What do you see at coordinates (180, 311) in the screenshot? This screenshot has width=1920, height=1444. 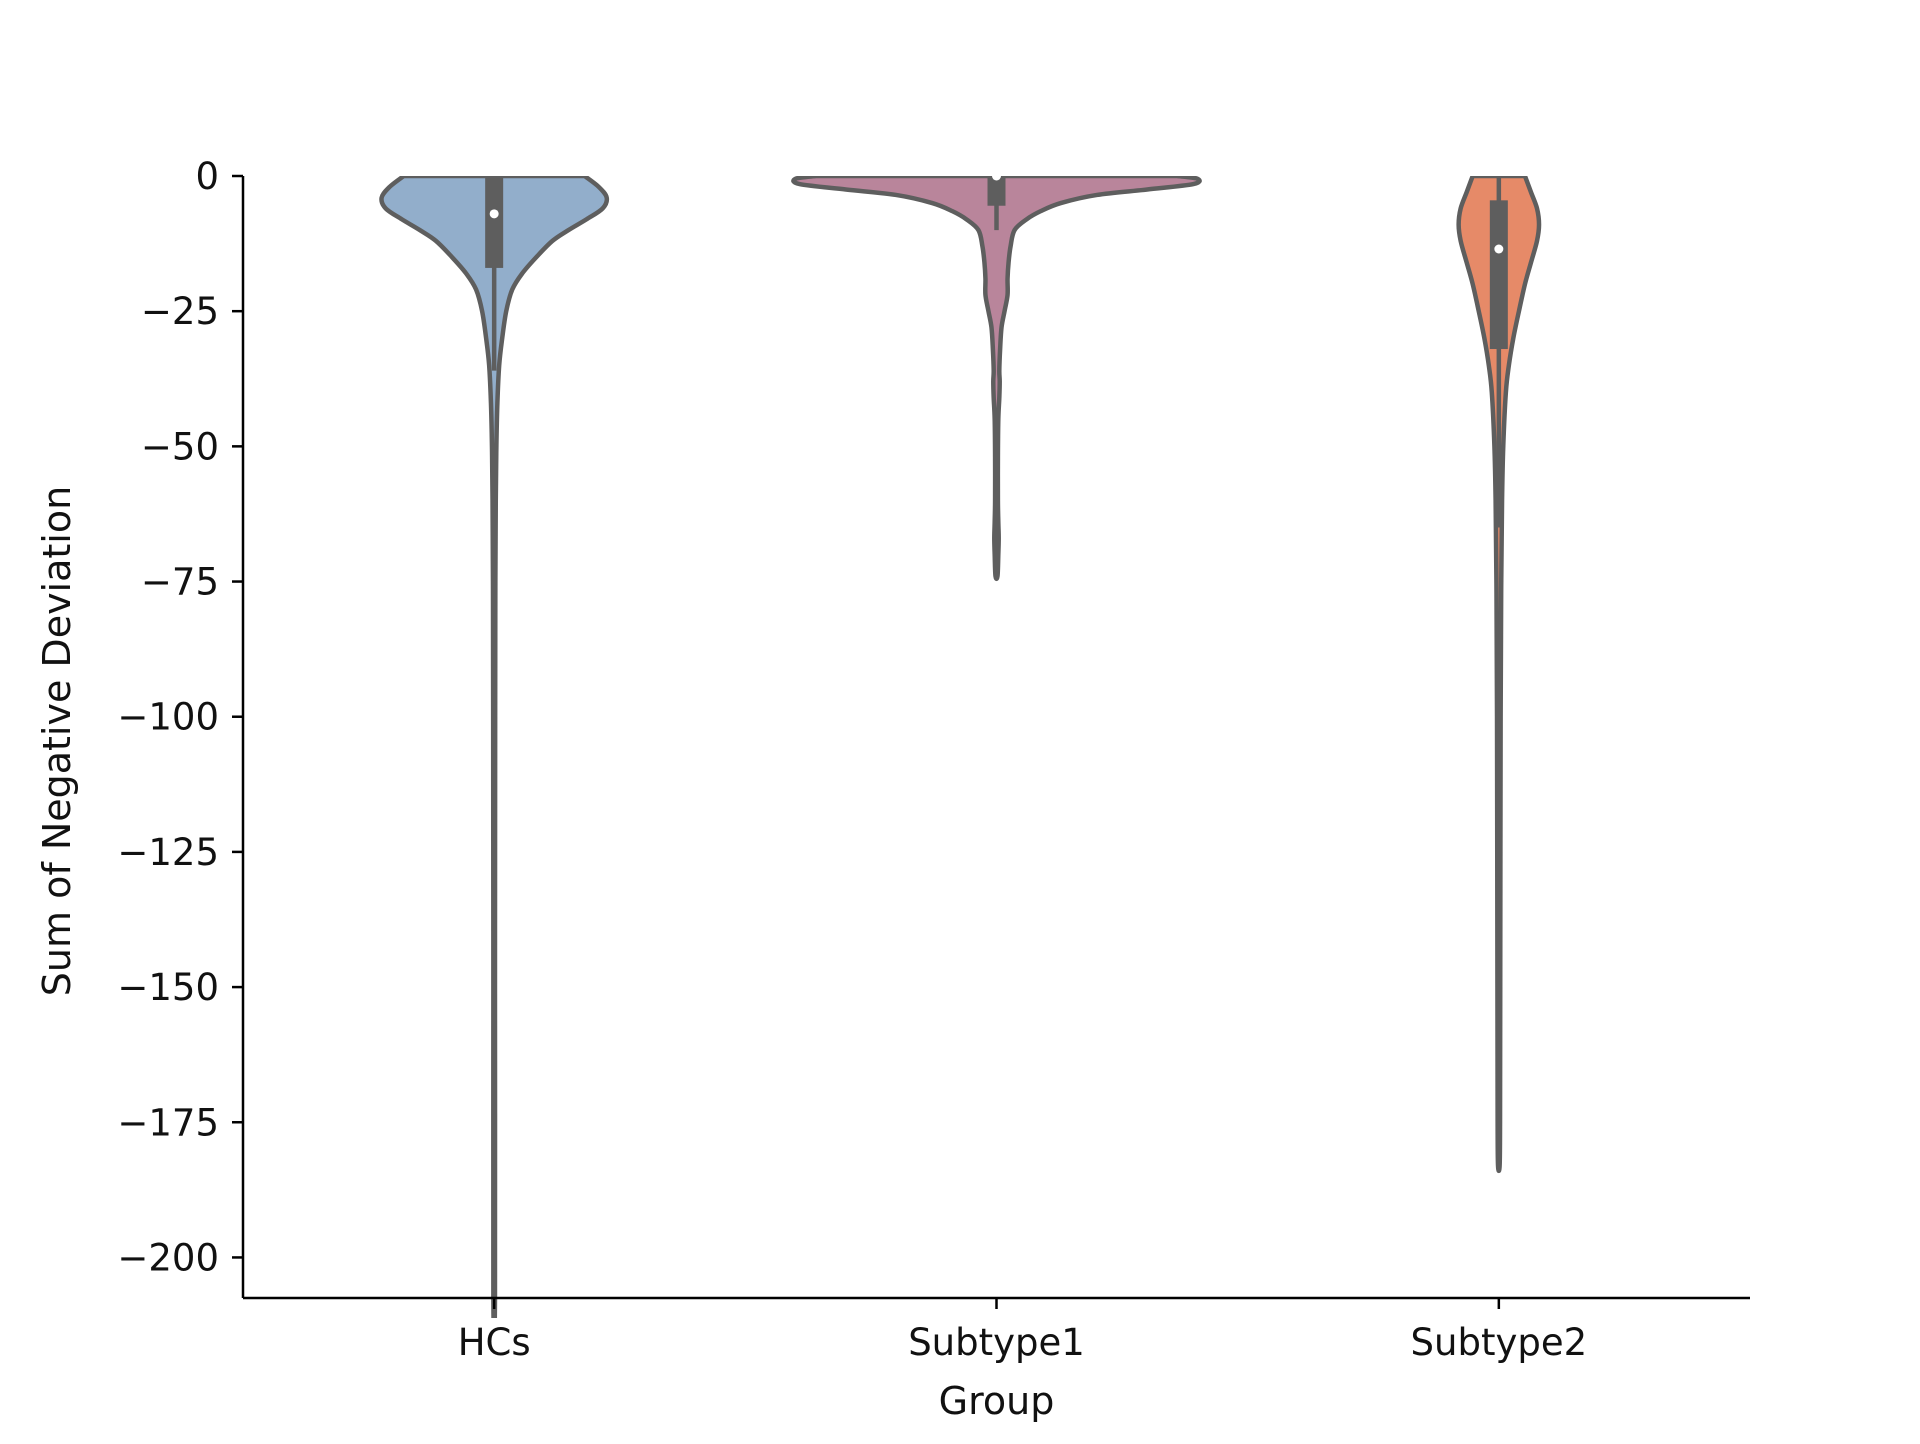 I see `y-tick-label: −25` at bounding box center [180, 311].